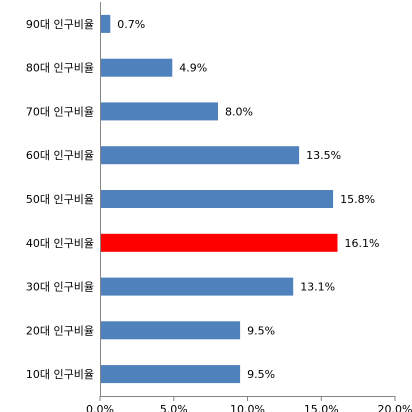  Describe the element at coordinates (60, 374) in the screenshot. I see `category-label: 10대 인구비율` at that location.